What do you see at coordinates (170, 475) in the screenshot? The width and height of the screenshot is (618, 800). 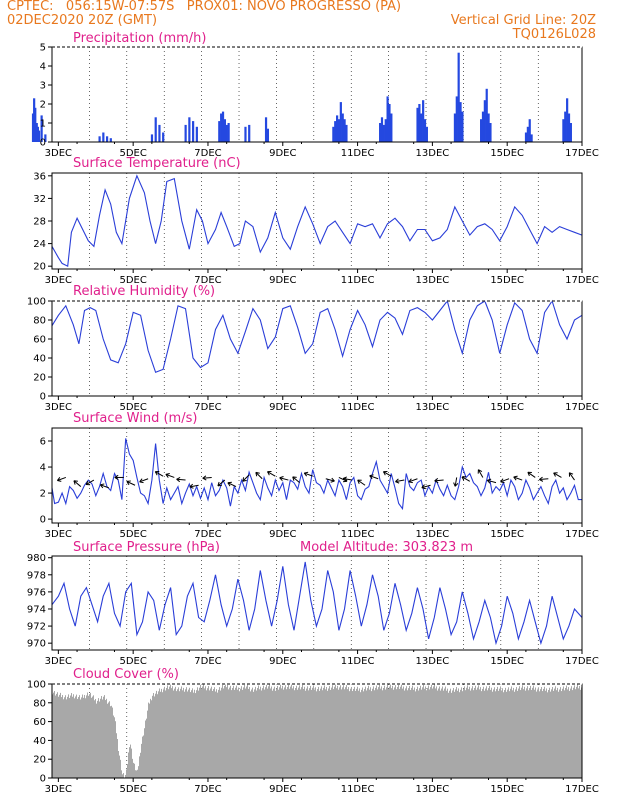 I see `wind-arrow-shaft` at bounding box center [170, 475].